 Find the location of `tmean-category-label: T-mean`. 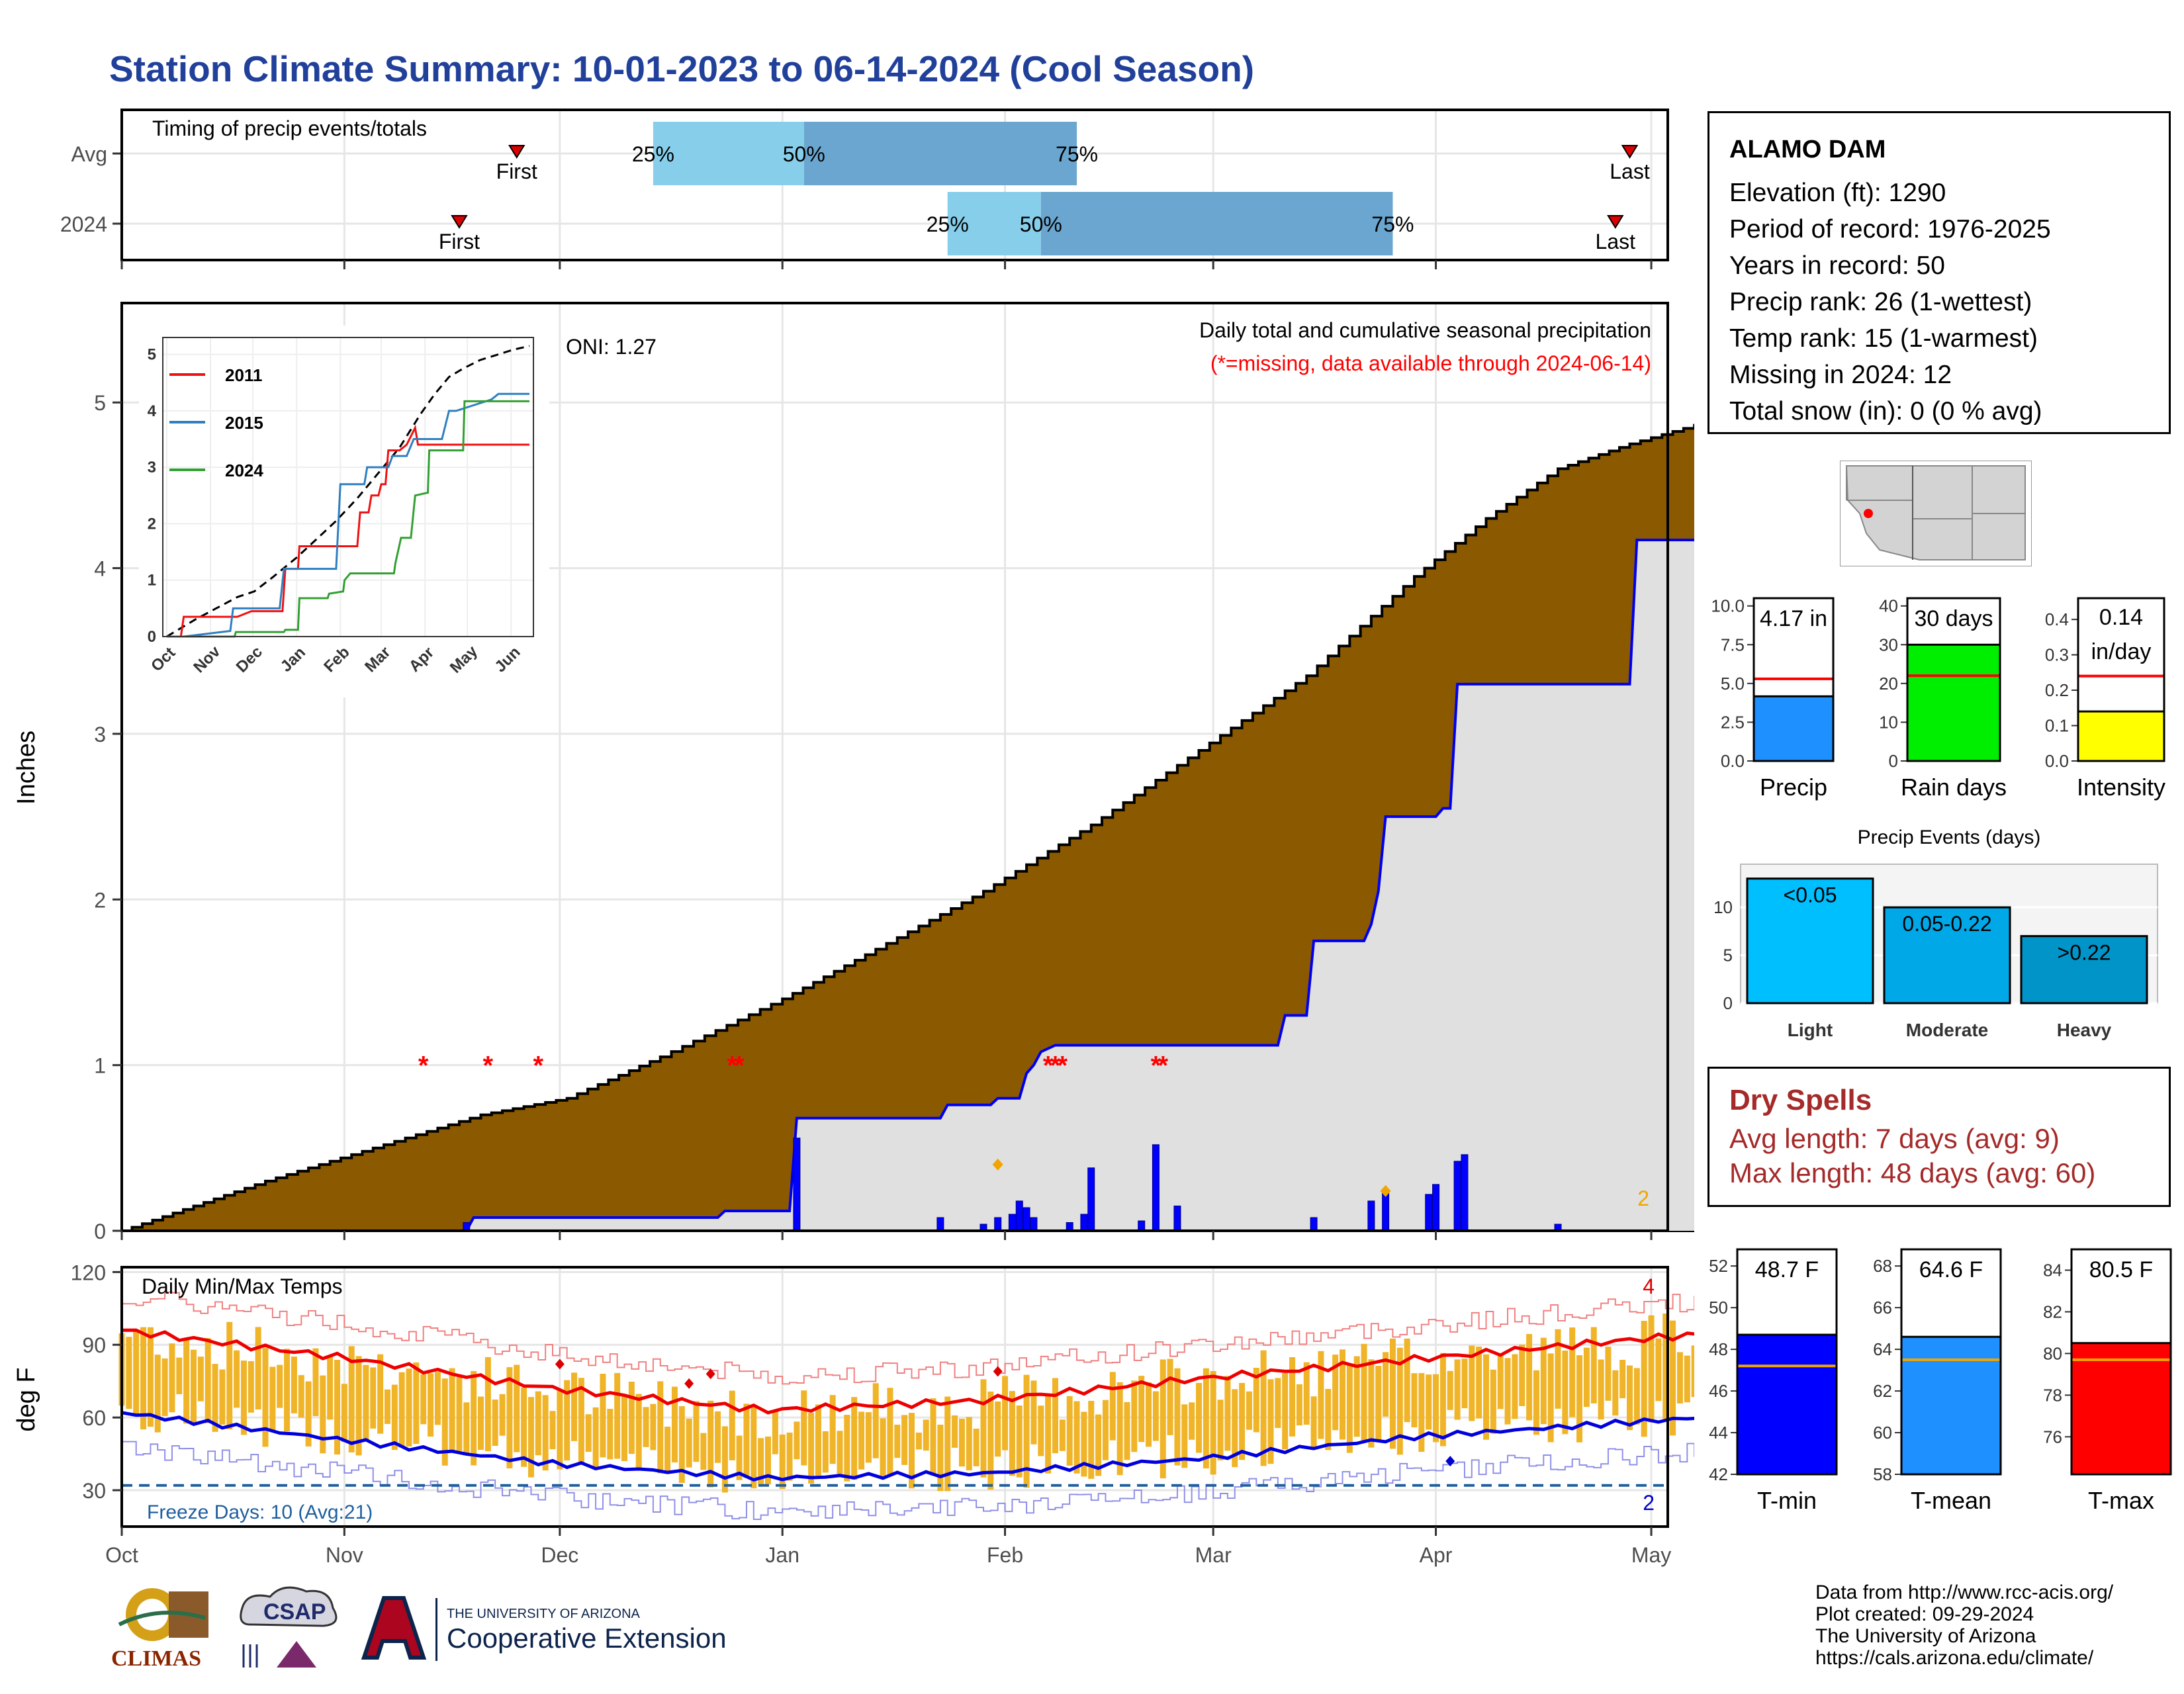

tmean-category-label: T-mean is located at coordinates (1951, 1500).